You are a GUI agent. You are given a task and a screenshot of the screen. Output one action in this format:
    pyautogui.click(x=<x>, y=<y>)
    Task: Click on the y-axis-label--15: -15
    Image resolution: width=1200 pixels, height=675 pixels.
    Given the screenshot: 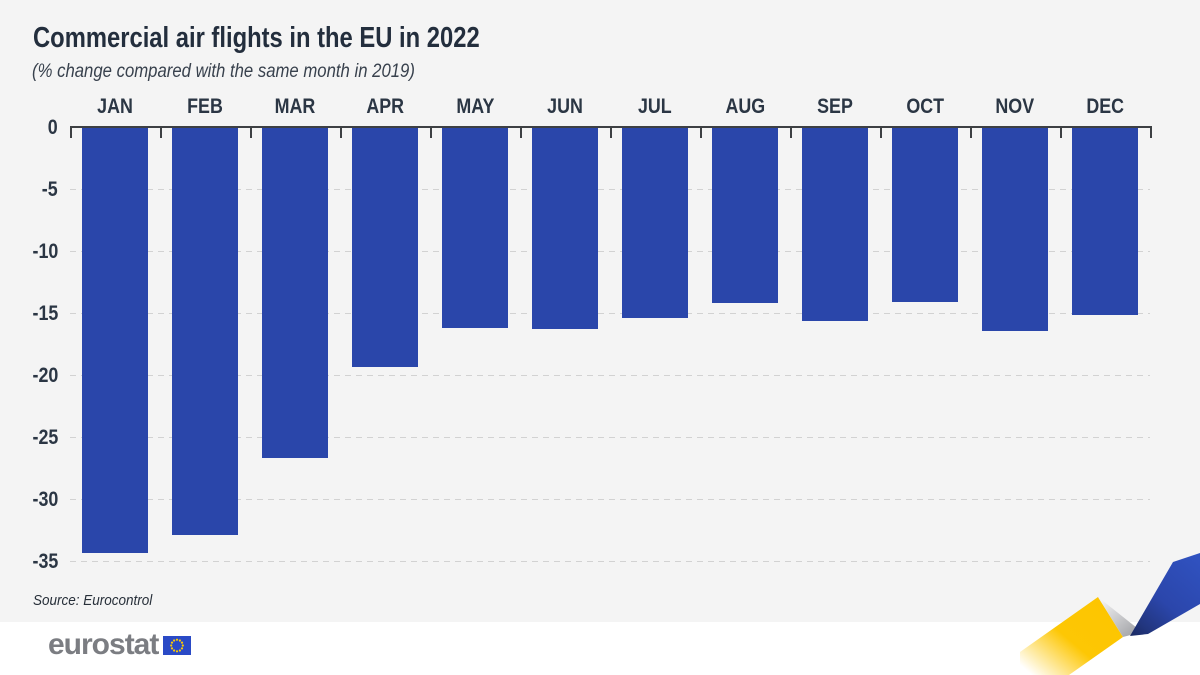 What is the action you would take?
    pyautogui.click(x=35, y=313)
    